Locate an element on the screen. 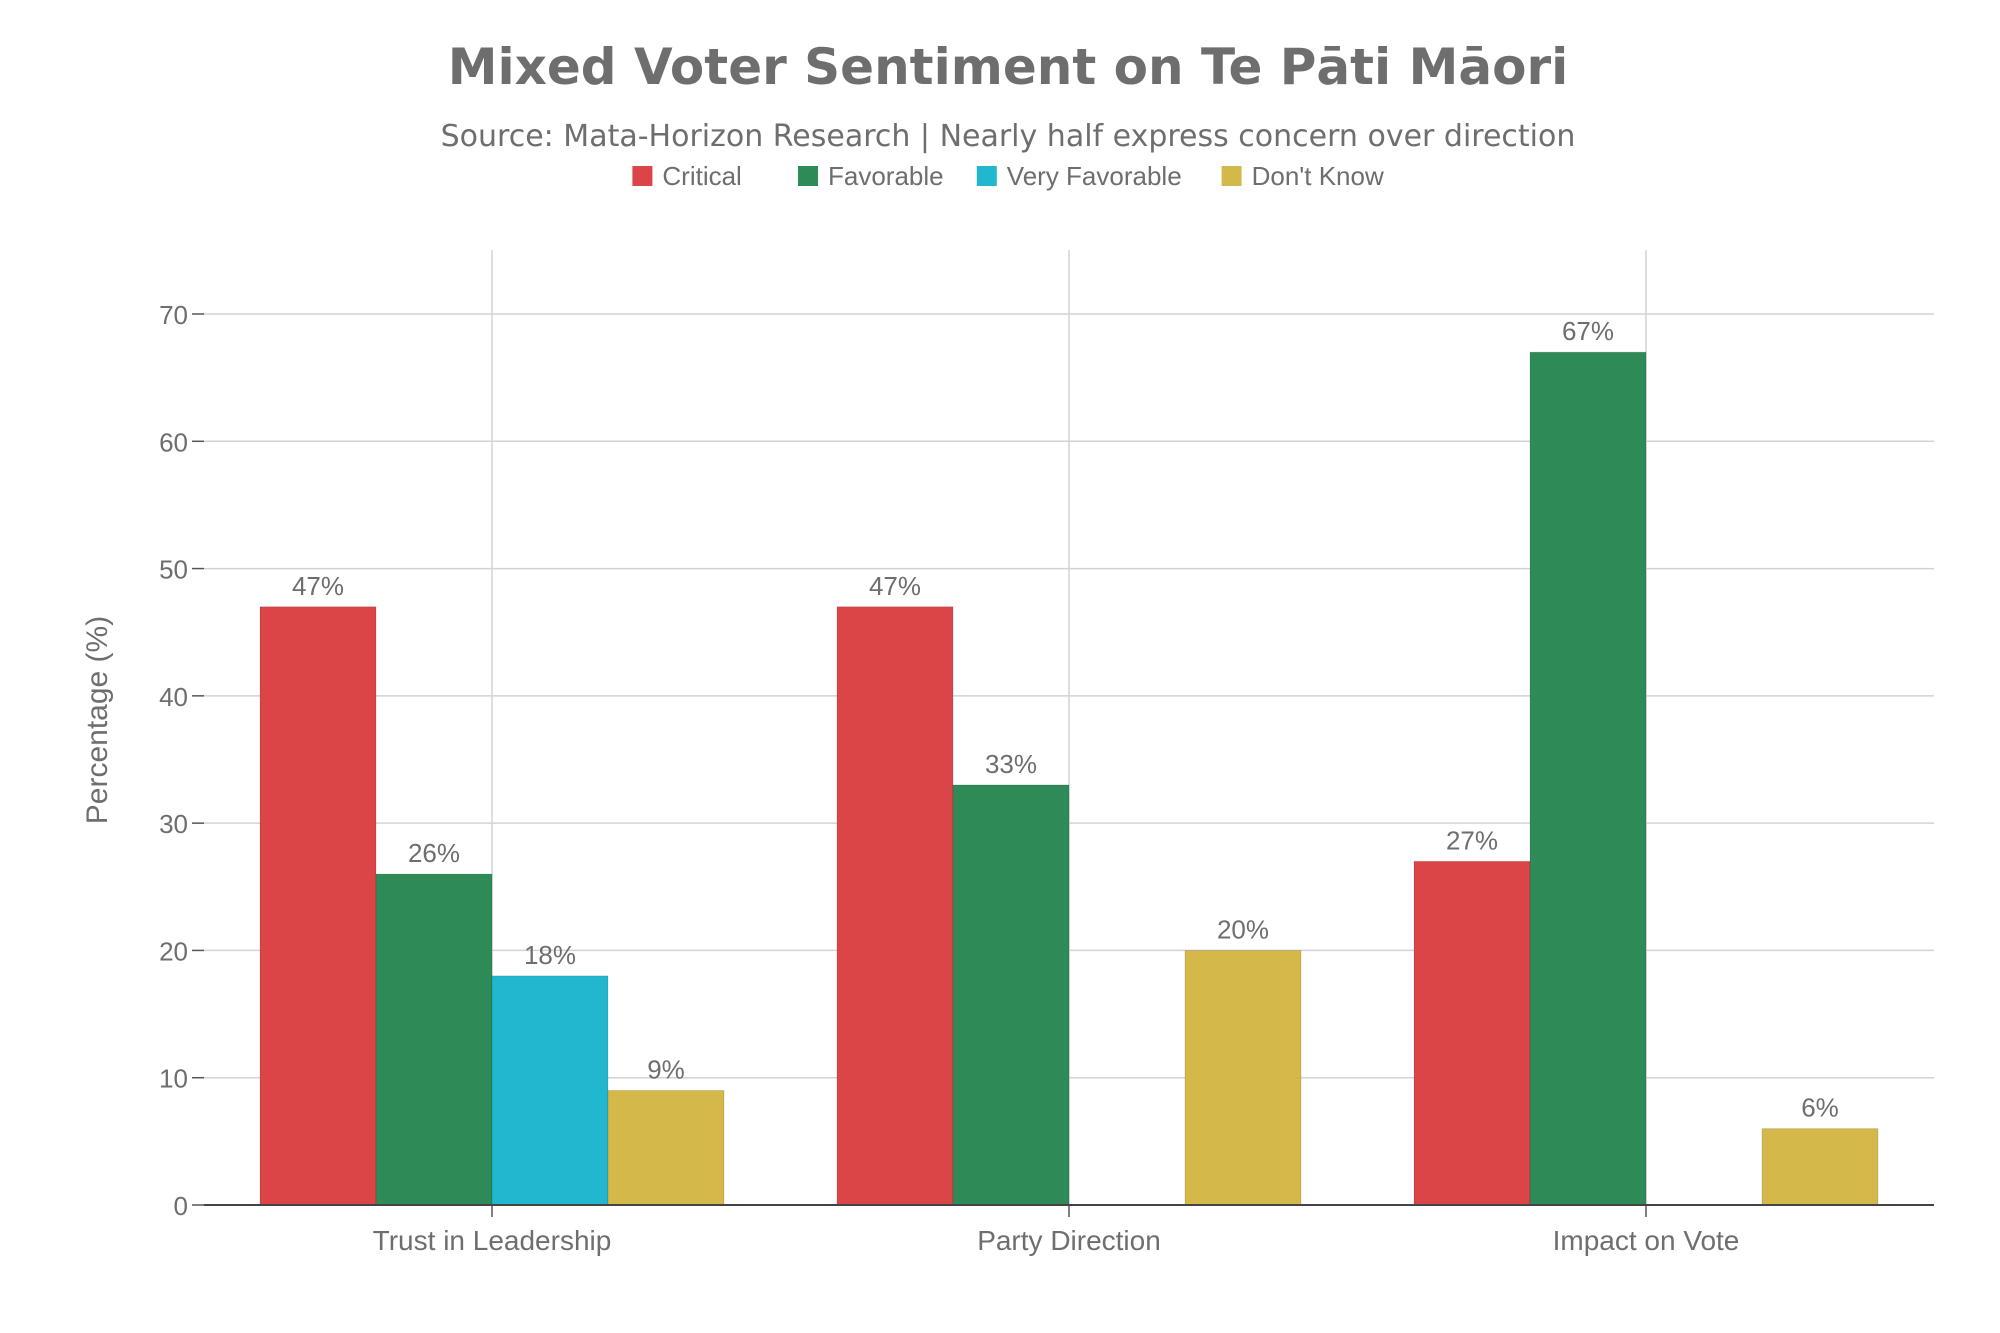 This screenshot has width=2000, height=1333. data-label: 6% is located at coordinates (1820, 1108).